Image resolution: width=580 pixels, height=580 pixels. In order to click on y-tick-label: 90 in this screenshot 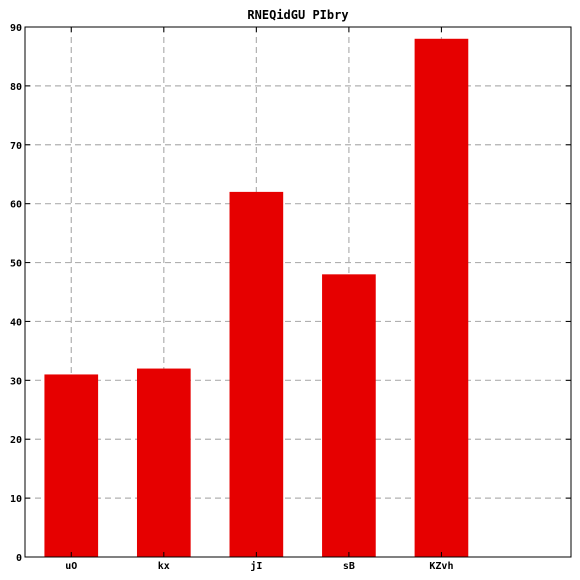, I will do `click(16, 28)`.